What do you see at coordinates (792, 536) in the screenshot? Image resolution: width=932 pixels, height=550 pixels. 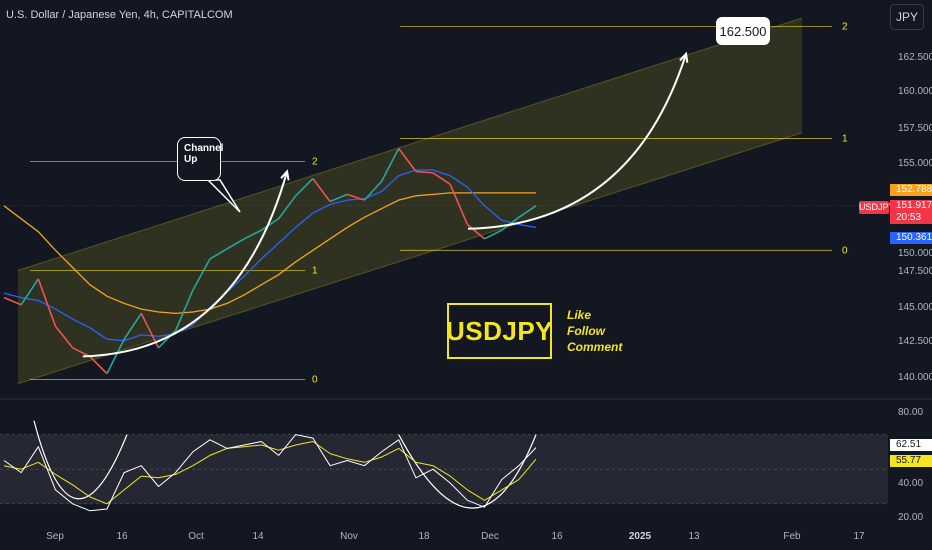 I see `x-tick-label: Feb` at bounding box center [792, 536].